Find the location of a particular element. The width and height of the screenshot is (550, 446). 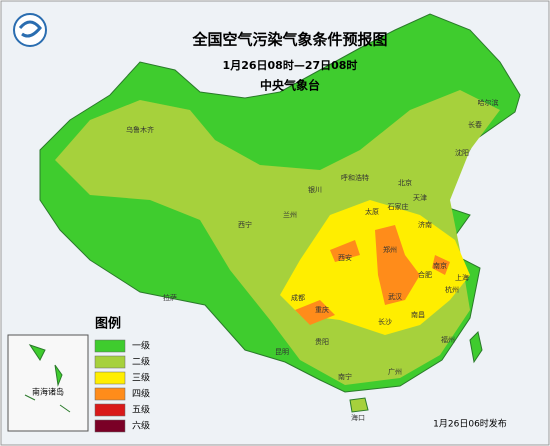

legend-title: 图例 is located at coordinates (108, 324).